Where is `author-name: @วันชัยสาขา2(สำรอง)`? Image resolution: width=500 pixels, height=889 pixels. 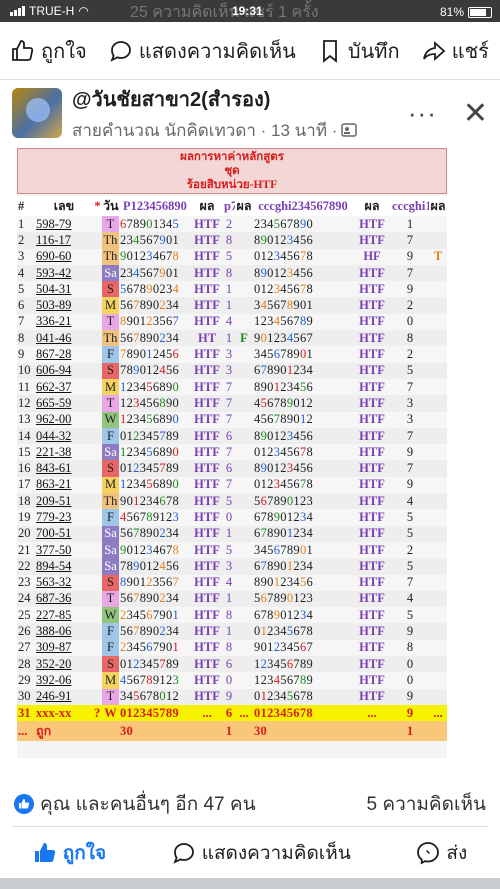 author-name: @วันชัยสาขา2(สำรอง) is located at coordinates (171, 99).